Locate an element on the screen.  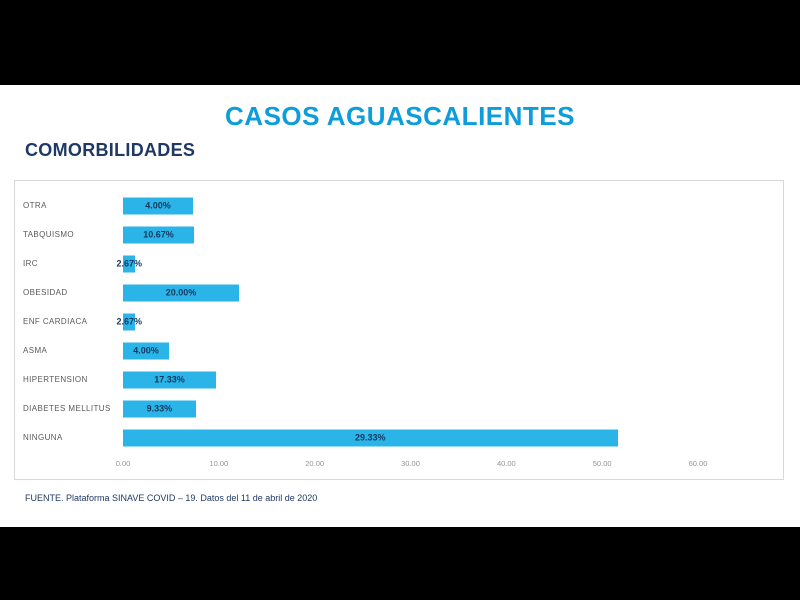
category-label: OTRA is located at coordinates (35, 205).